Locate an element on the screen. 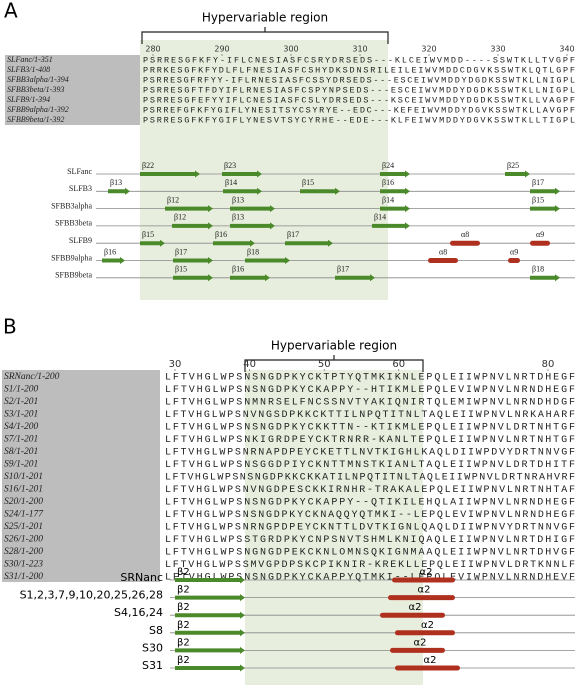 This screenshot has width=579, height=685. track-name: S1,2,3,7,9,10,20,25,26,28 is located at coordinates (91, 595).